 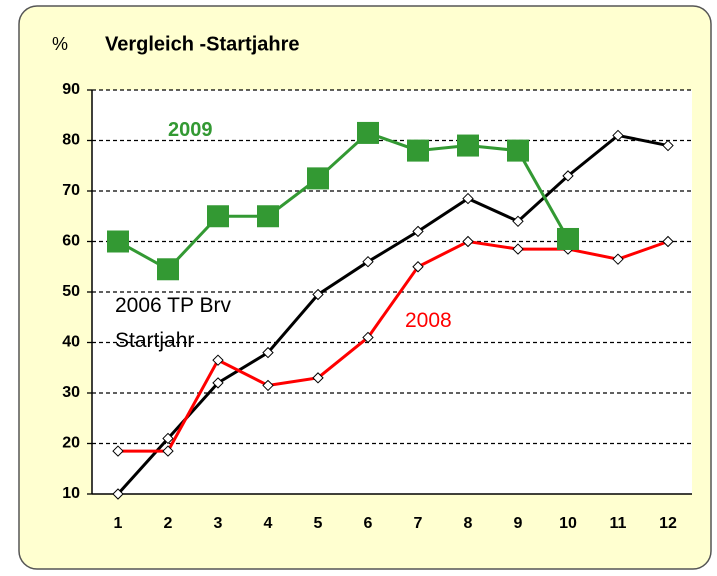 I want to click on y-tick-label: 20, so click(x=71, y=443).